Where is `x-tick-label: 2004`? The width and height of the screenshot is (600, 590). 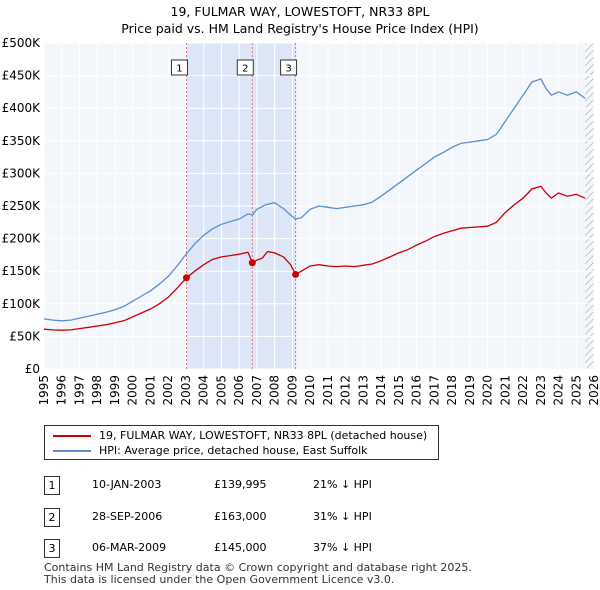 x-tick-label: 2004 is located at coordinates (204, 390).